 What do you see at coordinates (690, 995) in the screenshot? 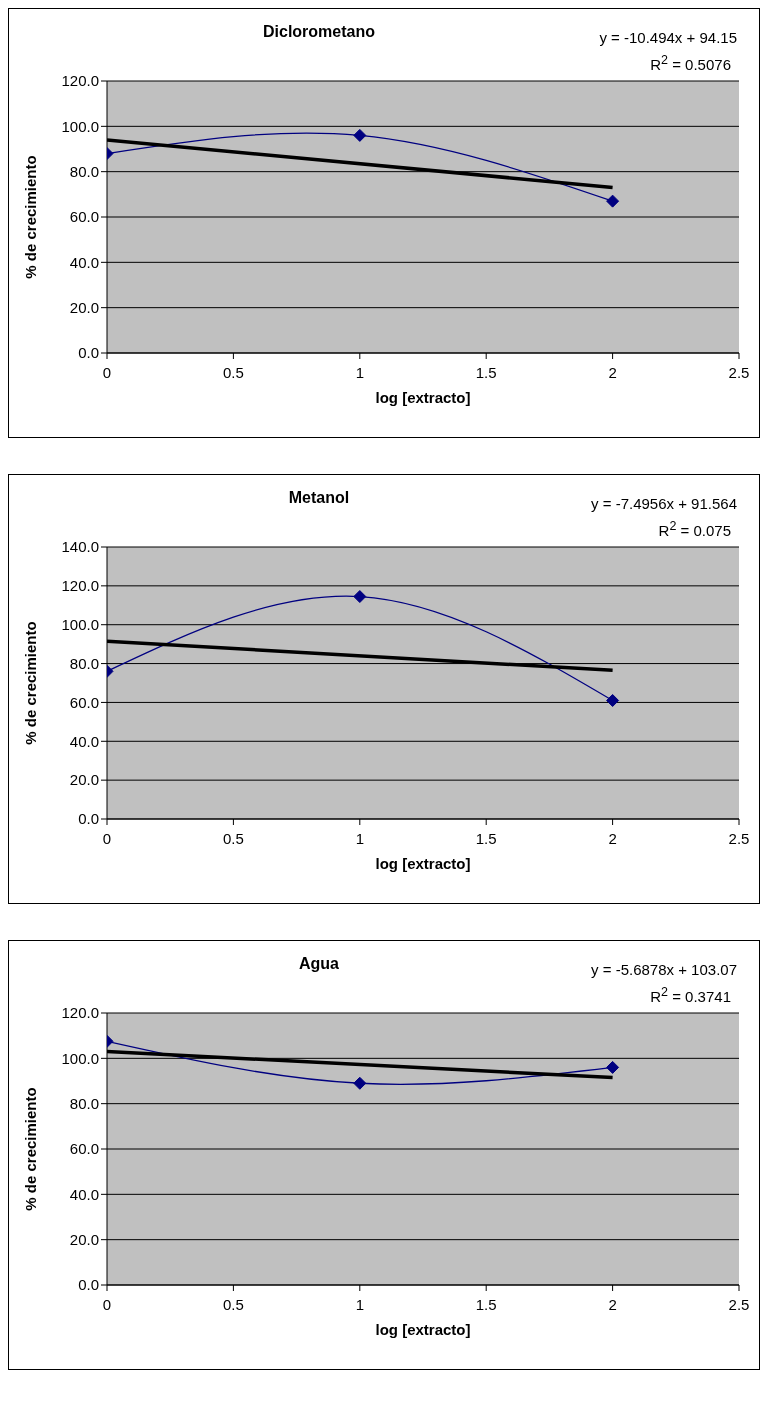
I see `text: R$^{2}$ = 0.3741` at bounding box center [690, 995].